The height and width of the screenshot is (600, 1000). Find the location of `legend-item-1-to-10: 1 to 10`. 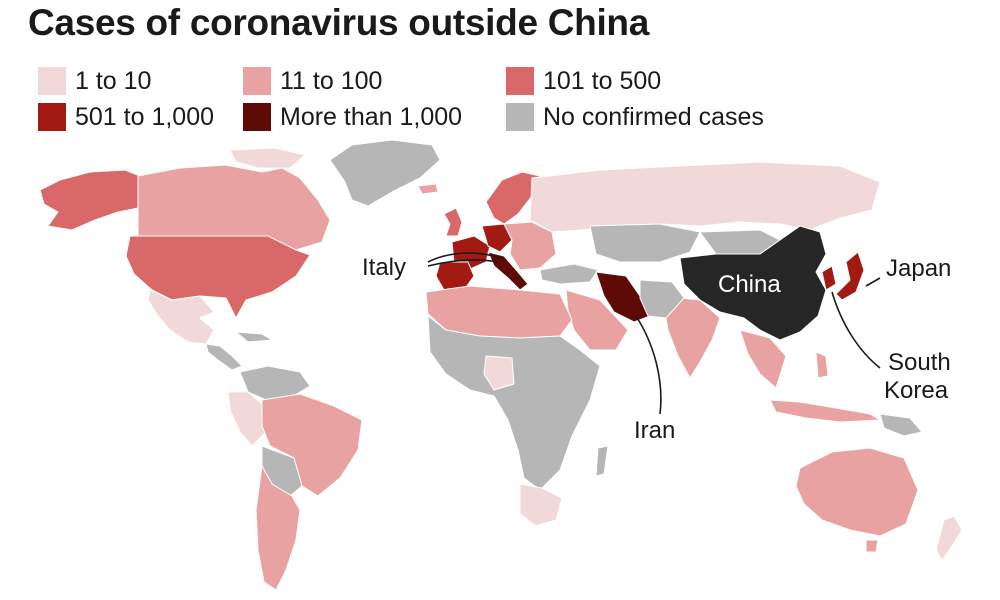

legend-item-1-to-10: 1 to 10 is located at coordinates (94, 81).